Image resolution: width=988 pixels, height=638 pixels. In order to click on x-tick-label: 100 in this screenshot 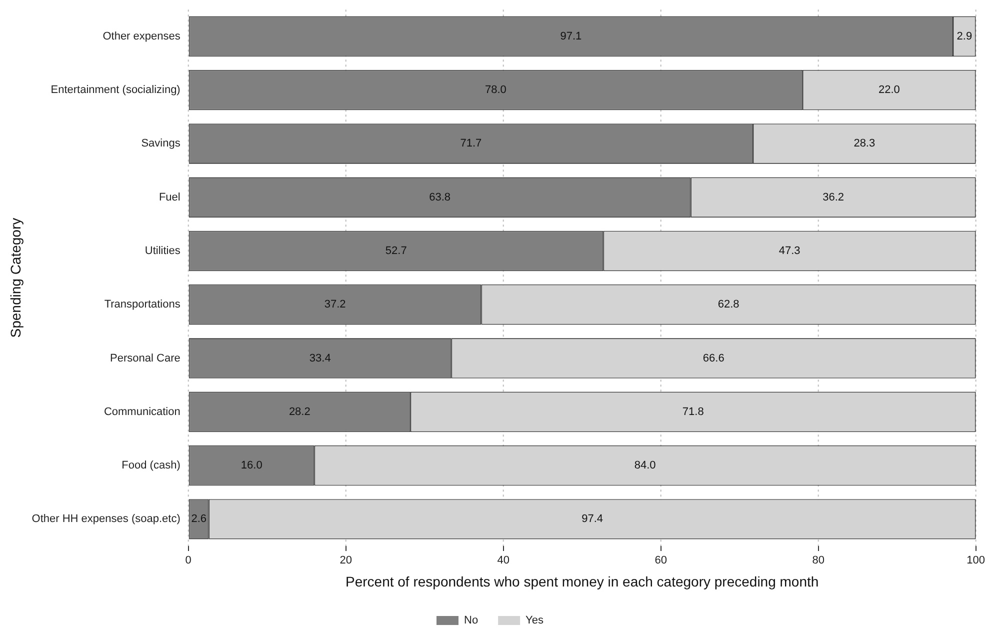, I will do `click(976, 560)`.